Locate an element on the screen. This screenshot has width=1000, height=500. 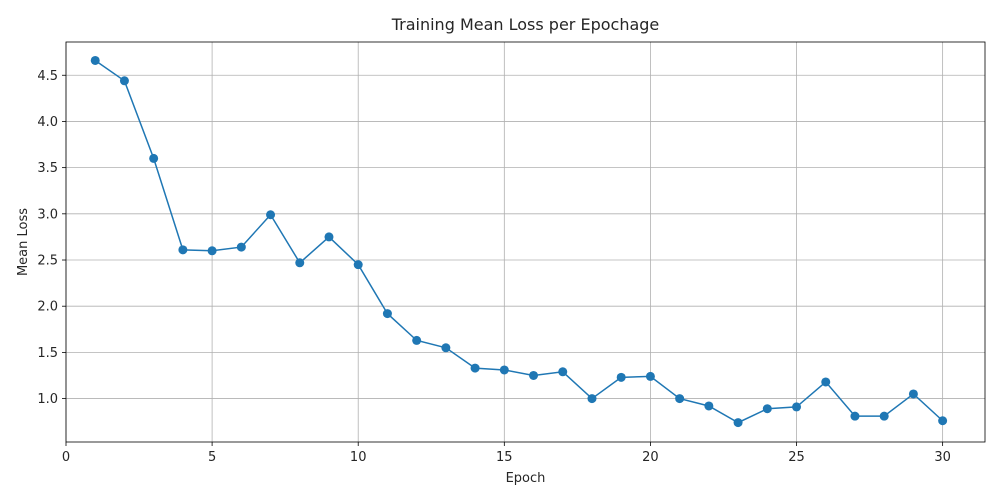
x-tick-label: 25 is located at coordinates (796, 457).